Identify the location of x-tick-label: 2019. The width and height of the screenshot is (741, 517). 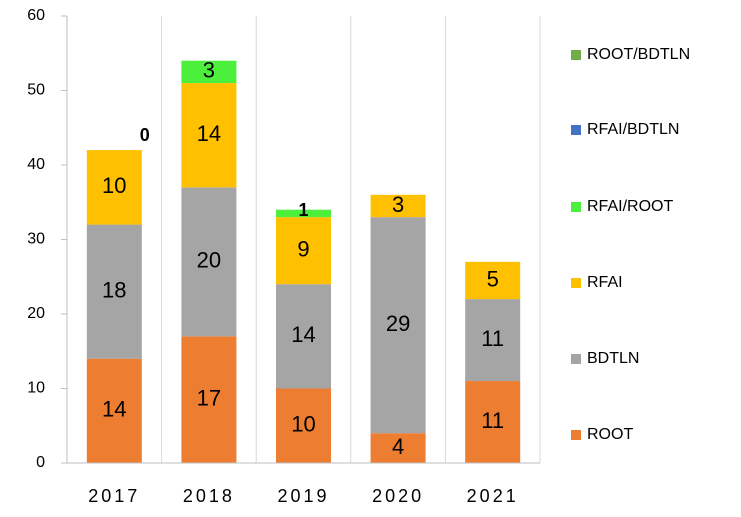
(303, 496).